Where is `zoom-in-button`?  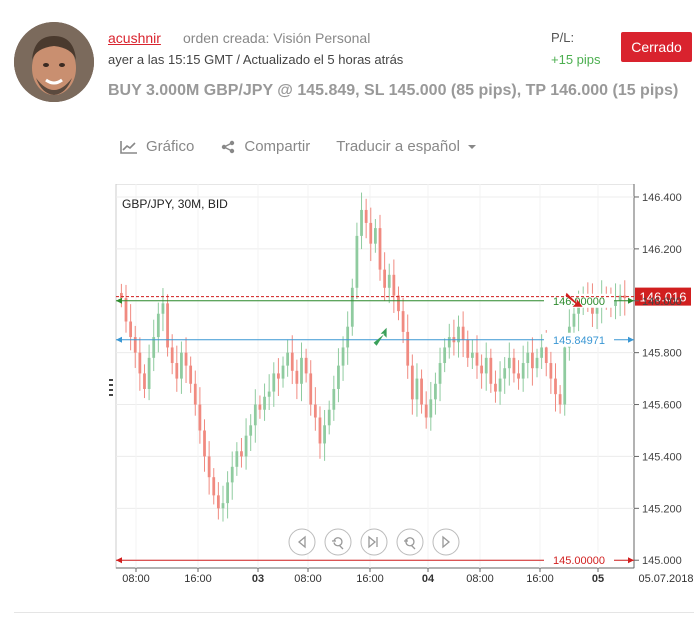
zoom-in-button is located at coordinates (410, 542).